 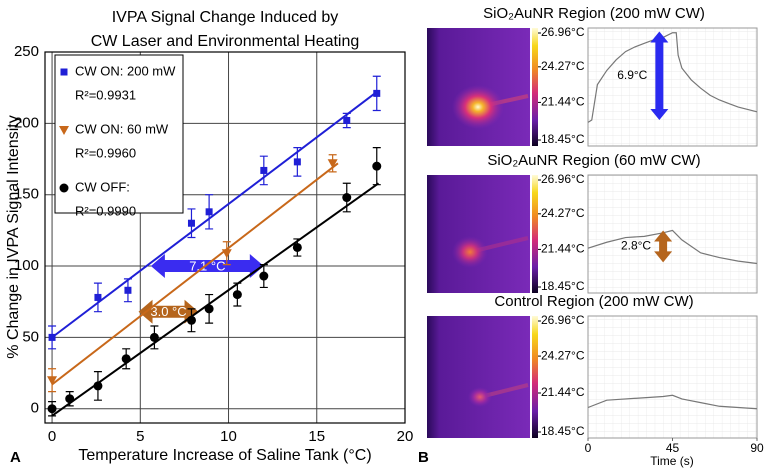 What do you see at coordinates (673, 448) in the screenshot?
I see `x-tick-label: 45` at bounding box center [673, 448].